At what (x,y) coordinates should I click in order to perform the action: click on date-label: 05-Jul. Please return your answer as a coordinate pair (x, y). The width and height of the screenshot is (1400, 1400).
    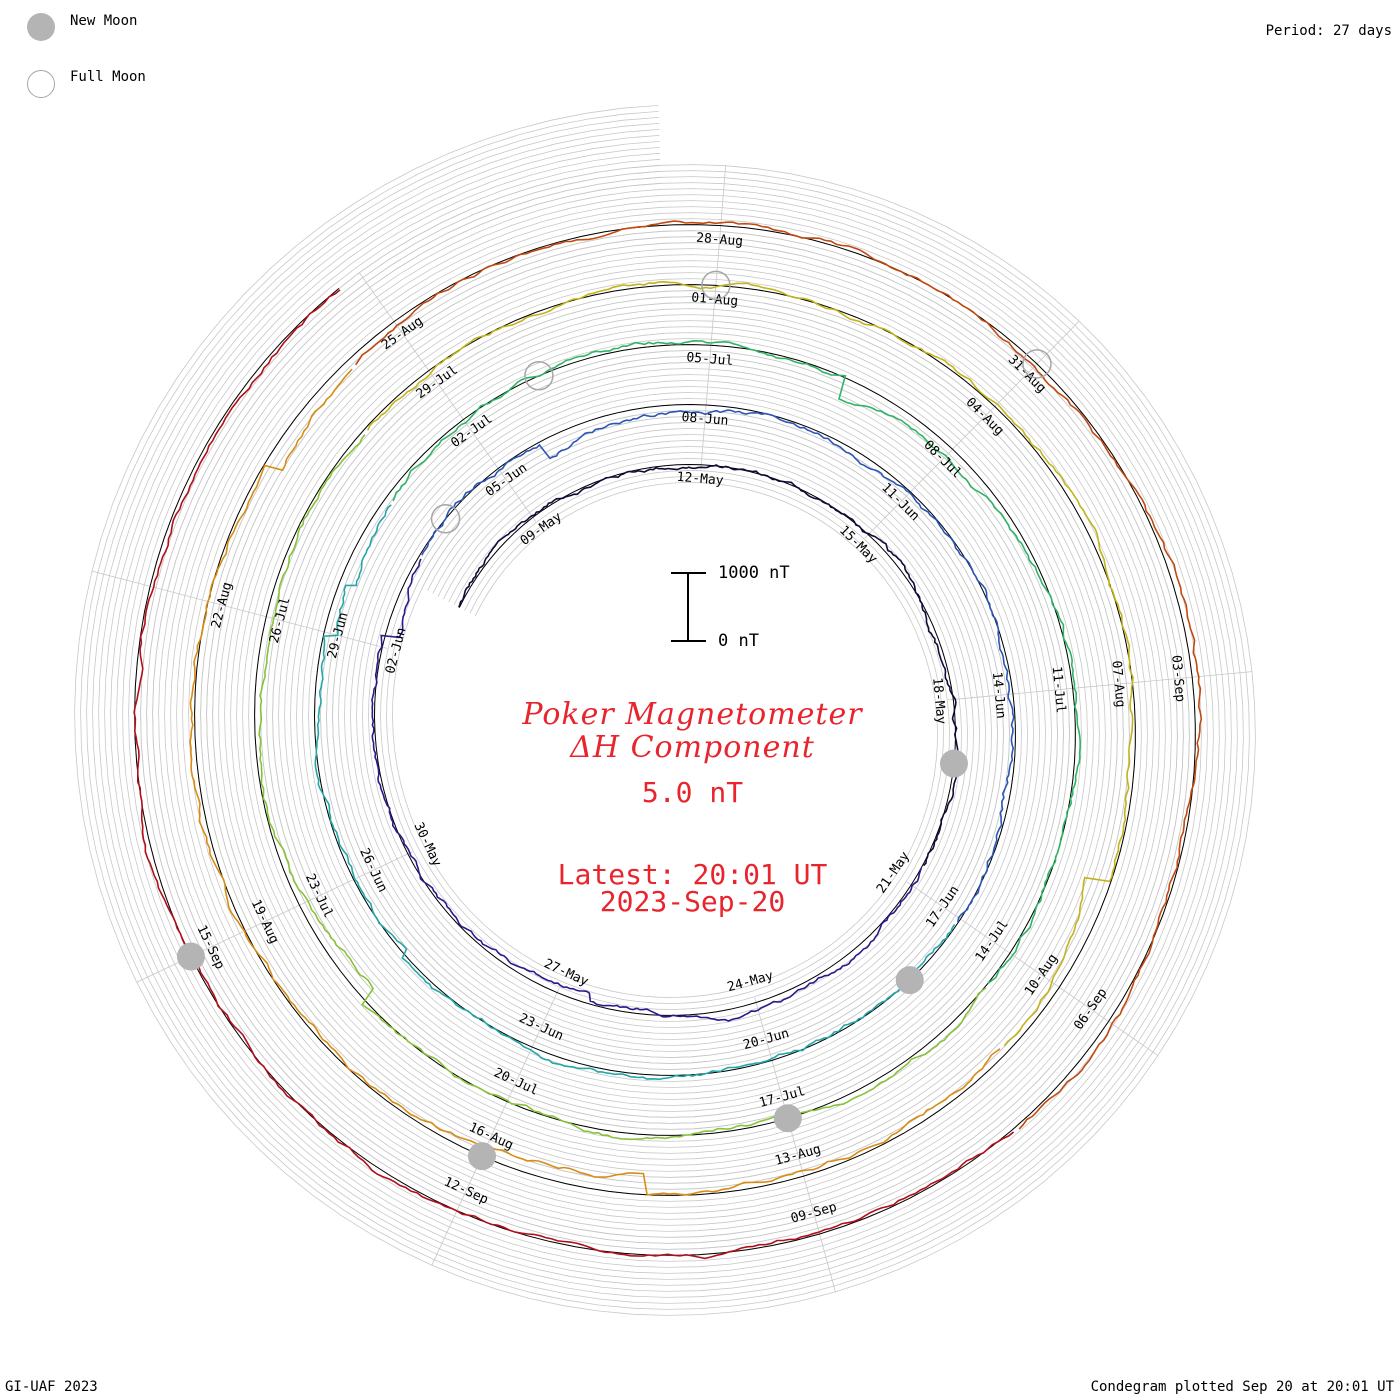
    Looking at the image, I should click on (710, 359).